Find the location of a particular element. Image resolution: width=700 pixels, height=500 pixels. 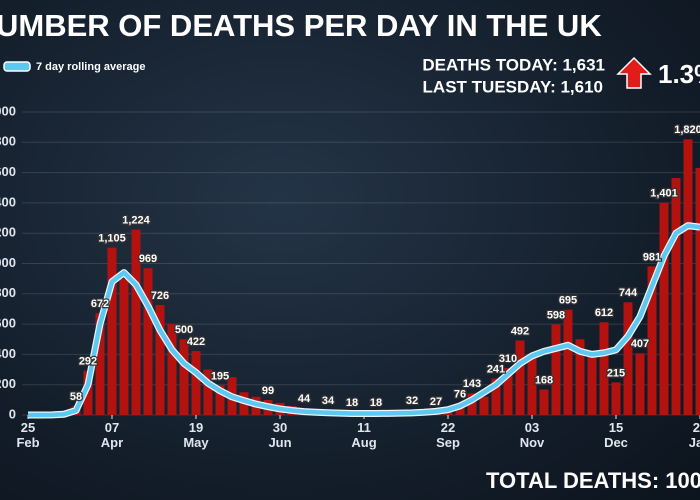

value-label: 672 is located at coordinates (100, 304).